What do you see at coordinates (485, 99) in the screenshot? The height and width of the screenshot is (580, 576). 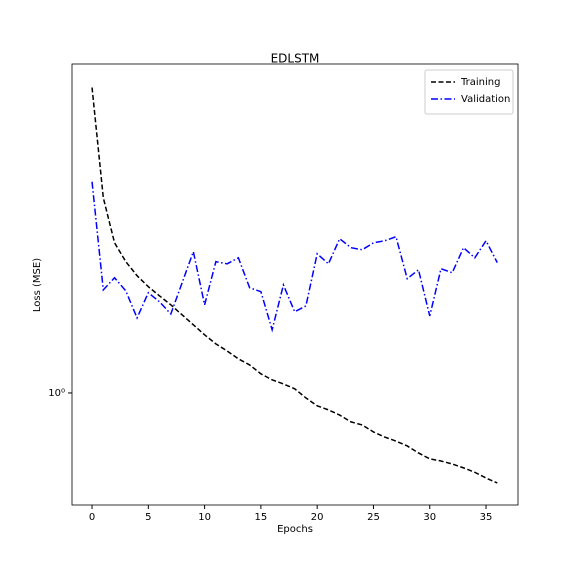 I see `legend-label: Validation` at bounding box center [485, 99].